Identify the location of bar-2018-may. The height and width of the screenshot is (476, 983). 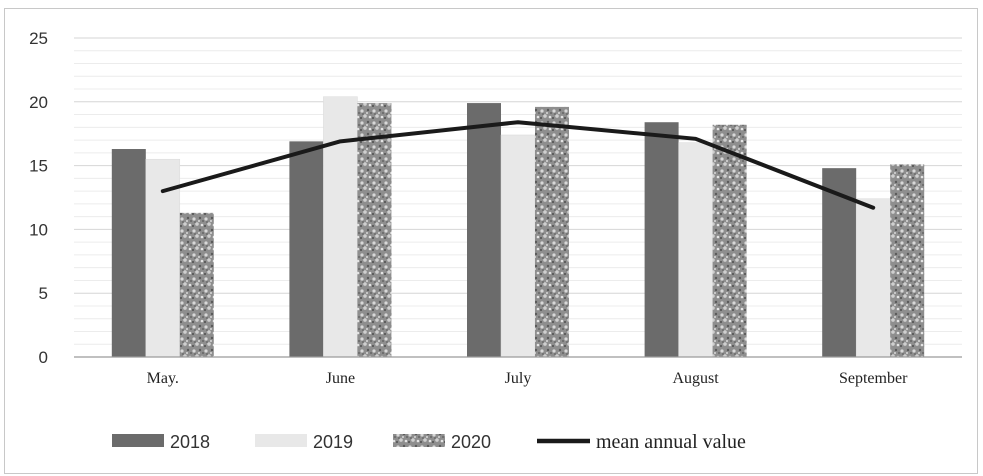
(128, 253).